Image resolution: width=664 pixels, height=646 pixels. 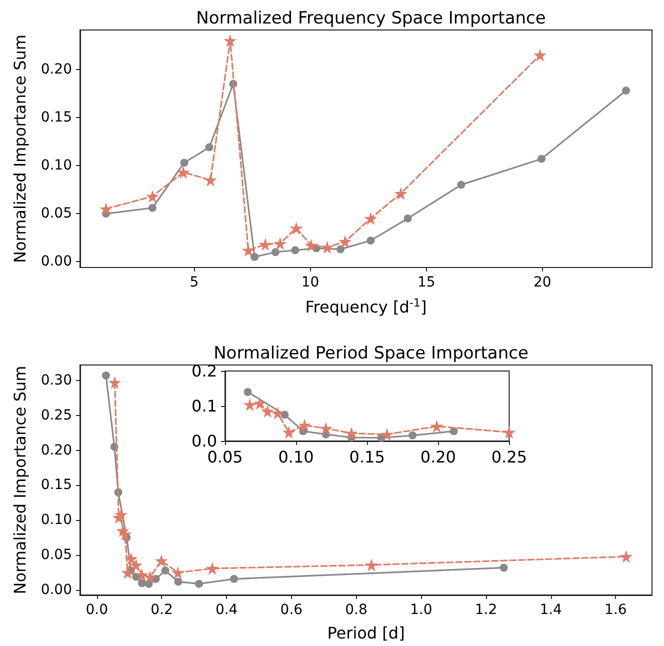 I want to click on x-tick-label: 0.20, so click(x=438, y=457).